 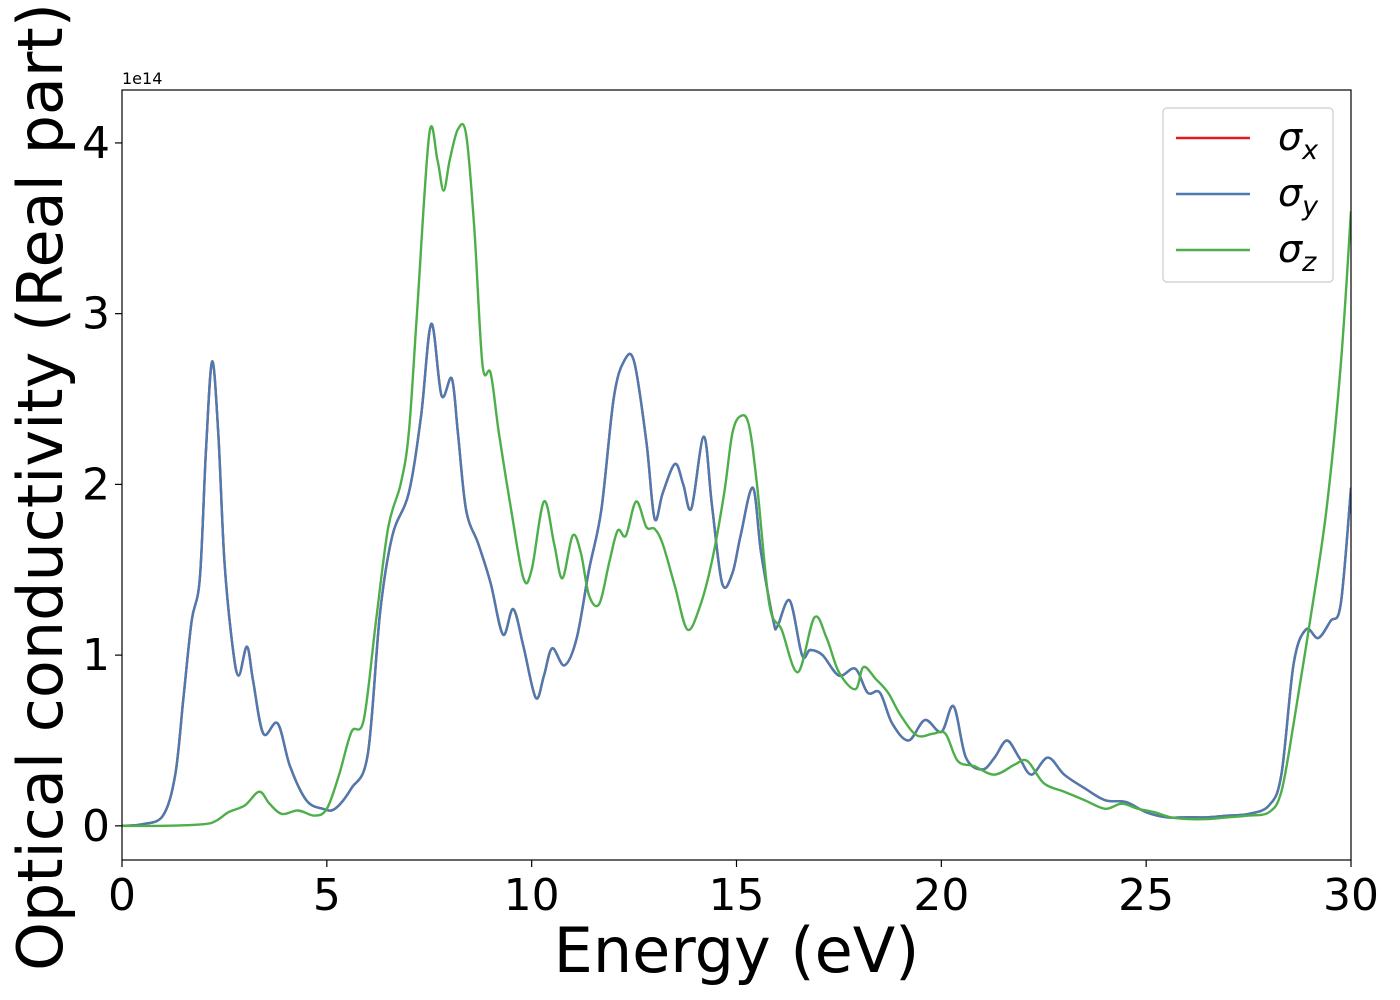 What do you see at coordinates (1146, 895) in the screenshot?
I see `x-tick-label: 25` at bounding box center [1146, 895].